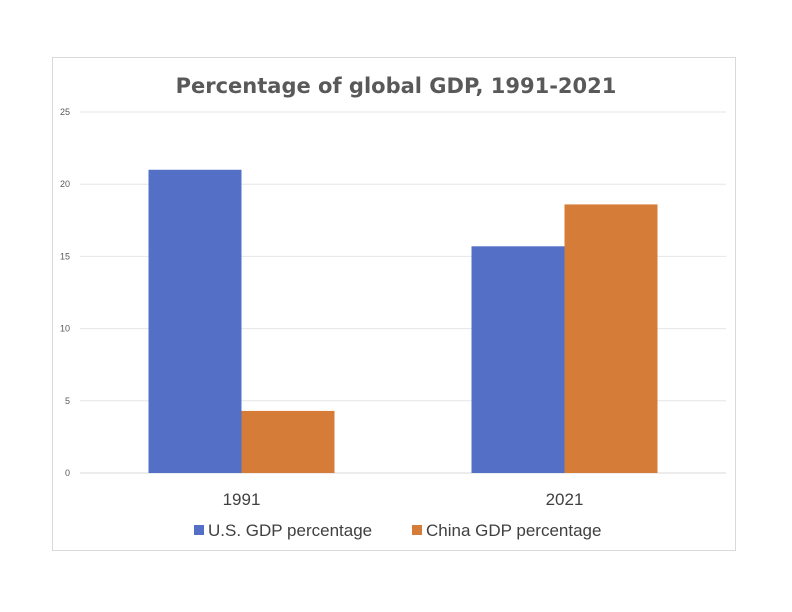 The height and width of the screenshot is (612, 792). I want to click on y-tick-label: 0, so click(67, 473).